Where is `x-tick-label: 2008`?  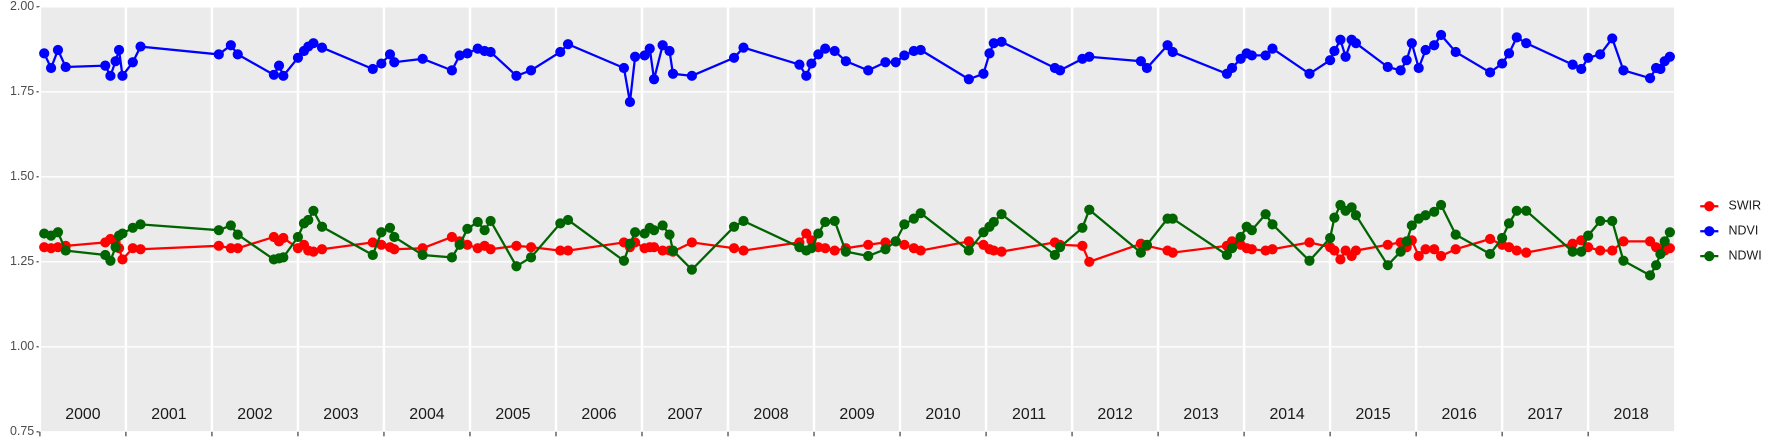 x-tick-label: 2008 is located at coordinates (770, 414).